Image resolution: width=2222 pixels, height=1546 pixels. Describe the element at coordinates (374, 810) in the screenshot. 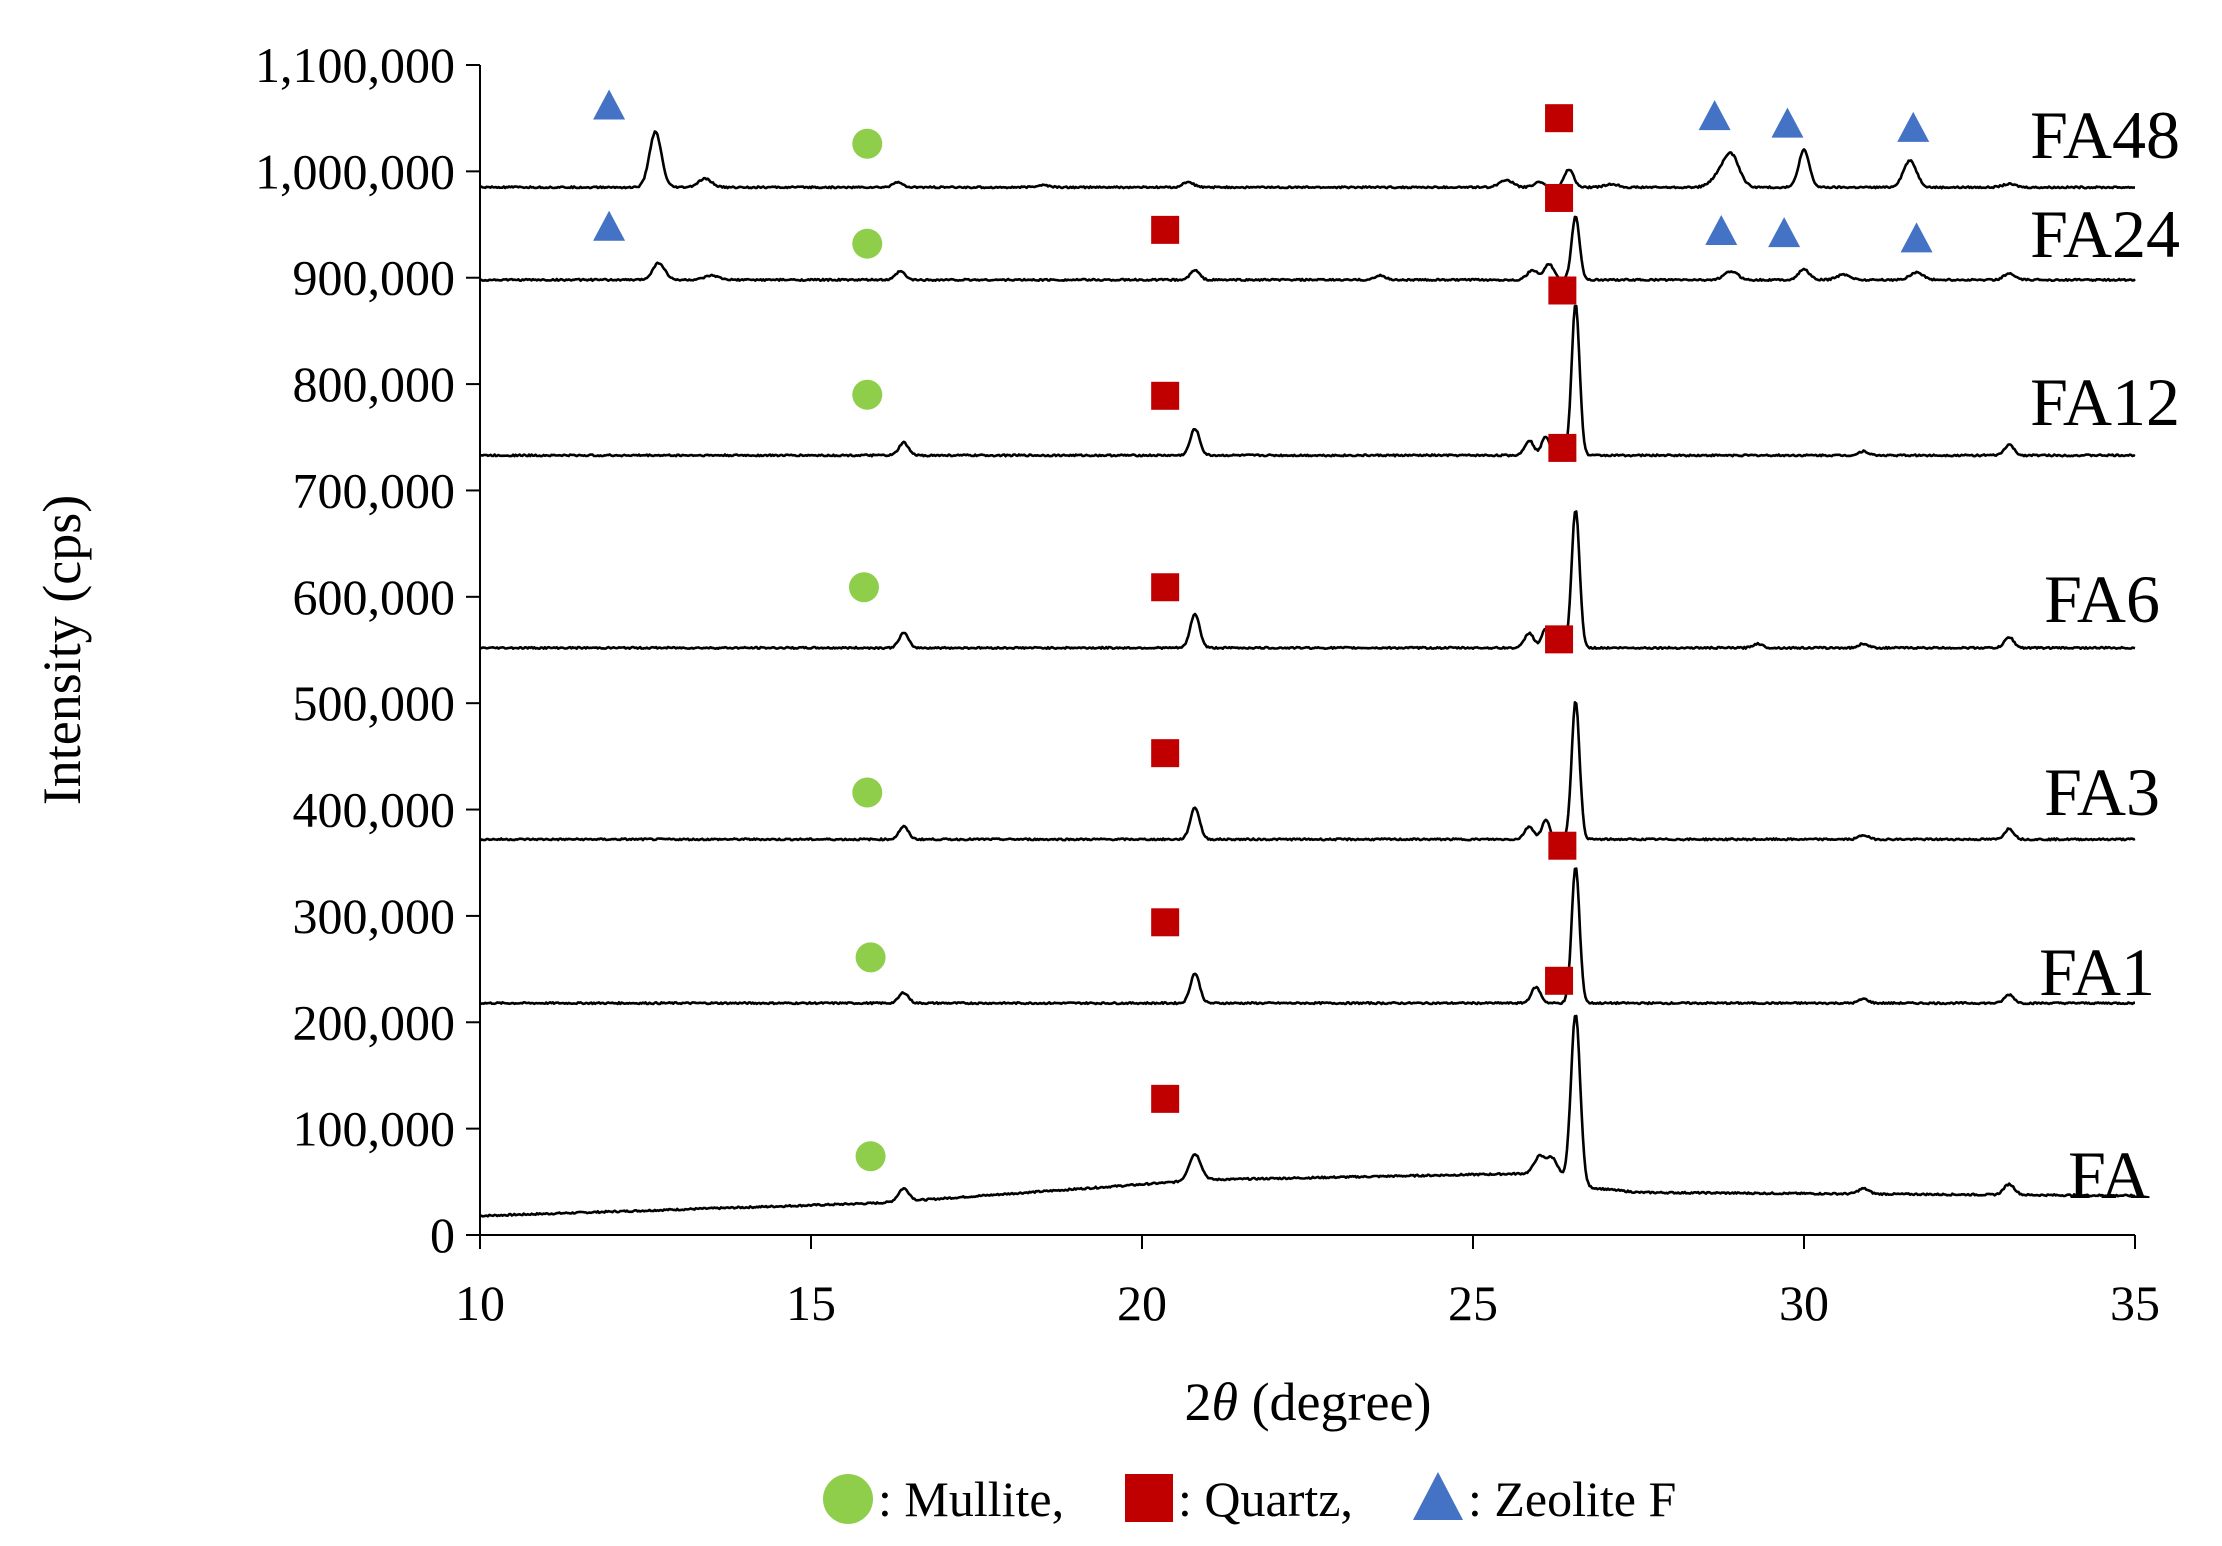

I see `y-tick-label: 400,000` at that location.